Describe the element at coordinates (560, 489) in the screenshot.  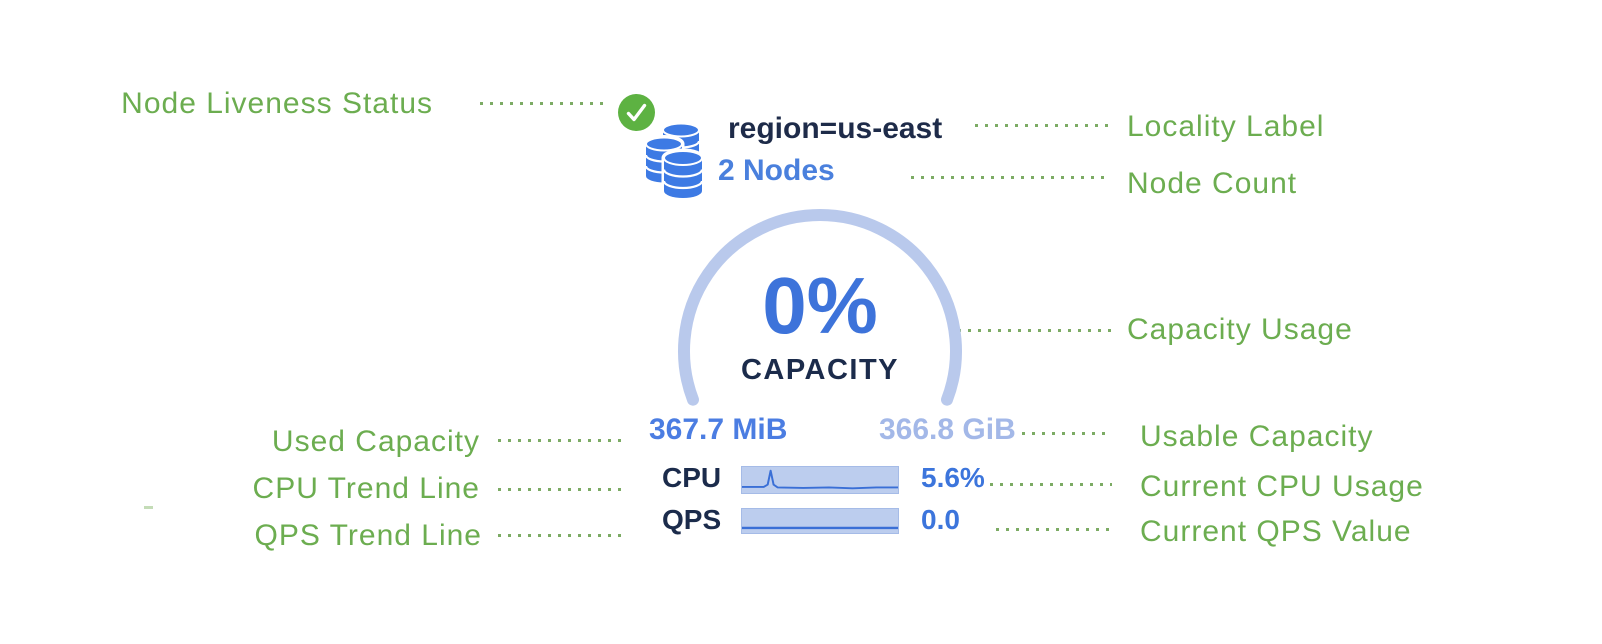
I see `leader-cpu-trend-line` at that location.